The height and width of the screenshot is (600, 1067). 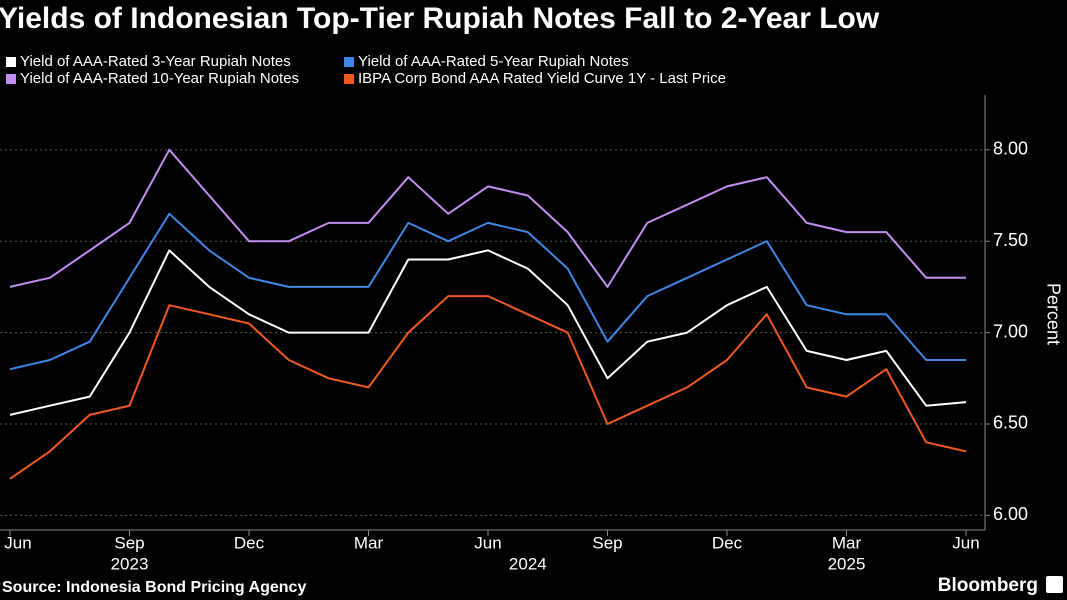 I want to click on legend-label: Yield of AAA-Rated 3-Year Rupiah Notes, so click(x=155, y=61).